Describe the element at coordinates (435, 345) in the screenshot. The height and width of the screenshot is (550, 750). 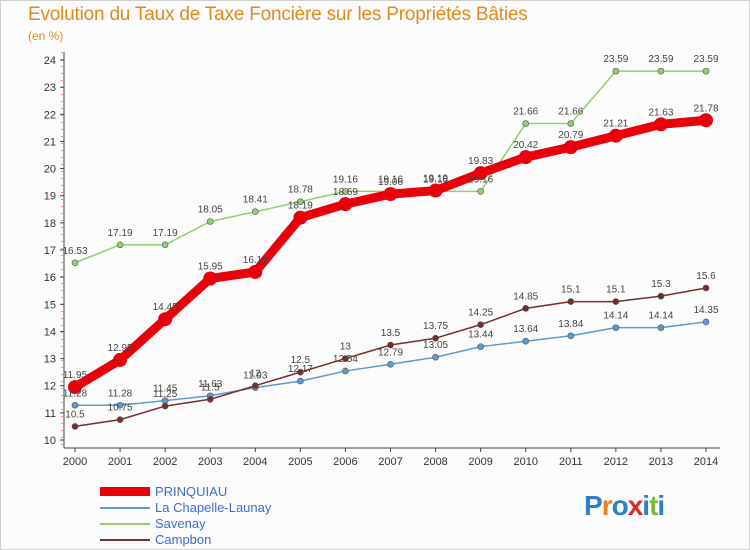
I see `data-label: 13.05` at that location.